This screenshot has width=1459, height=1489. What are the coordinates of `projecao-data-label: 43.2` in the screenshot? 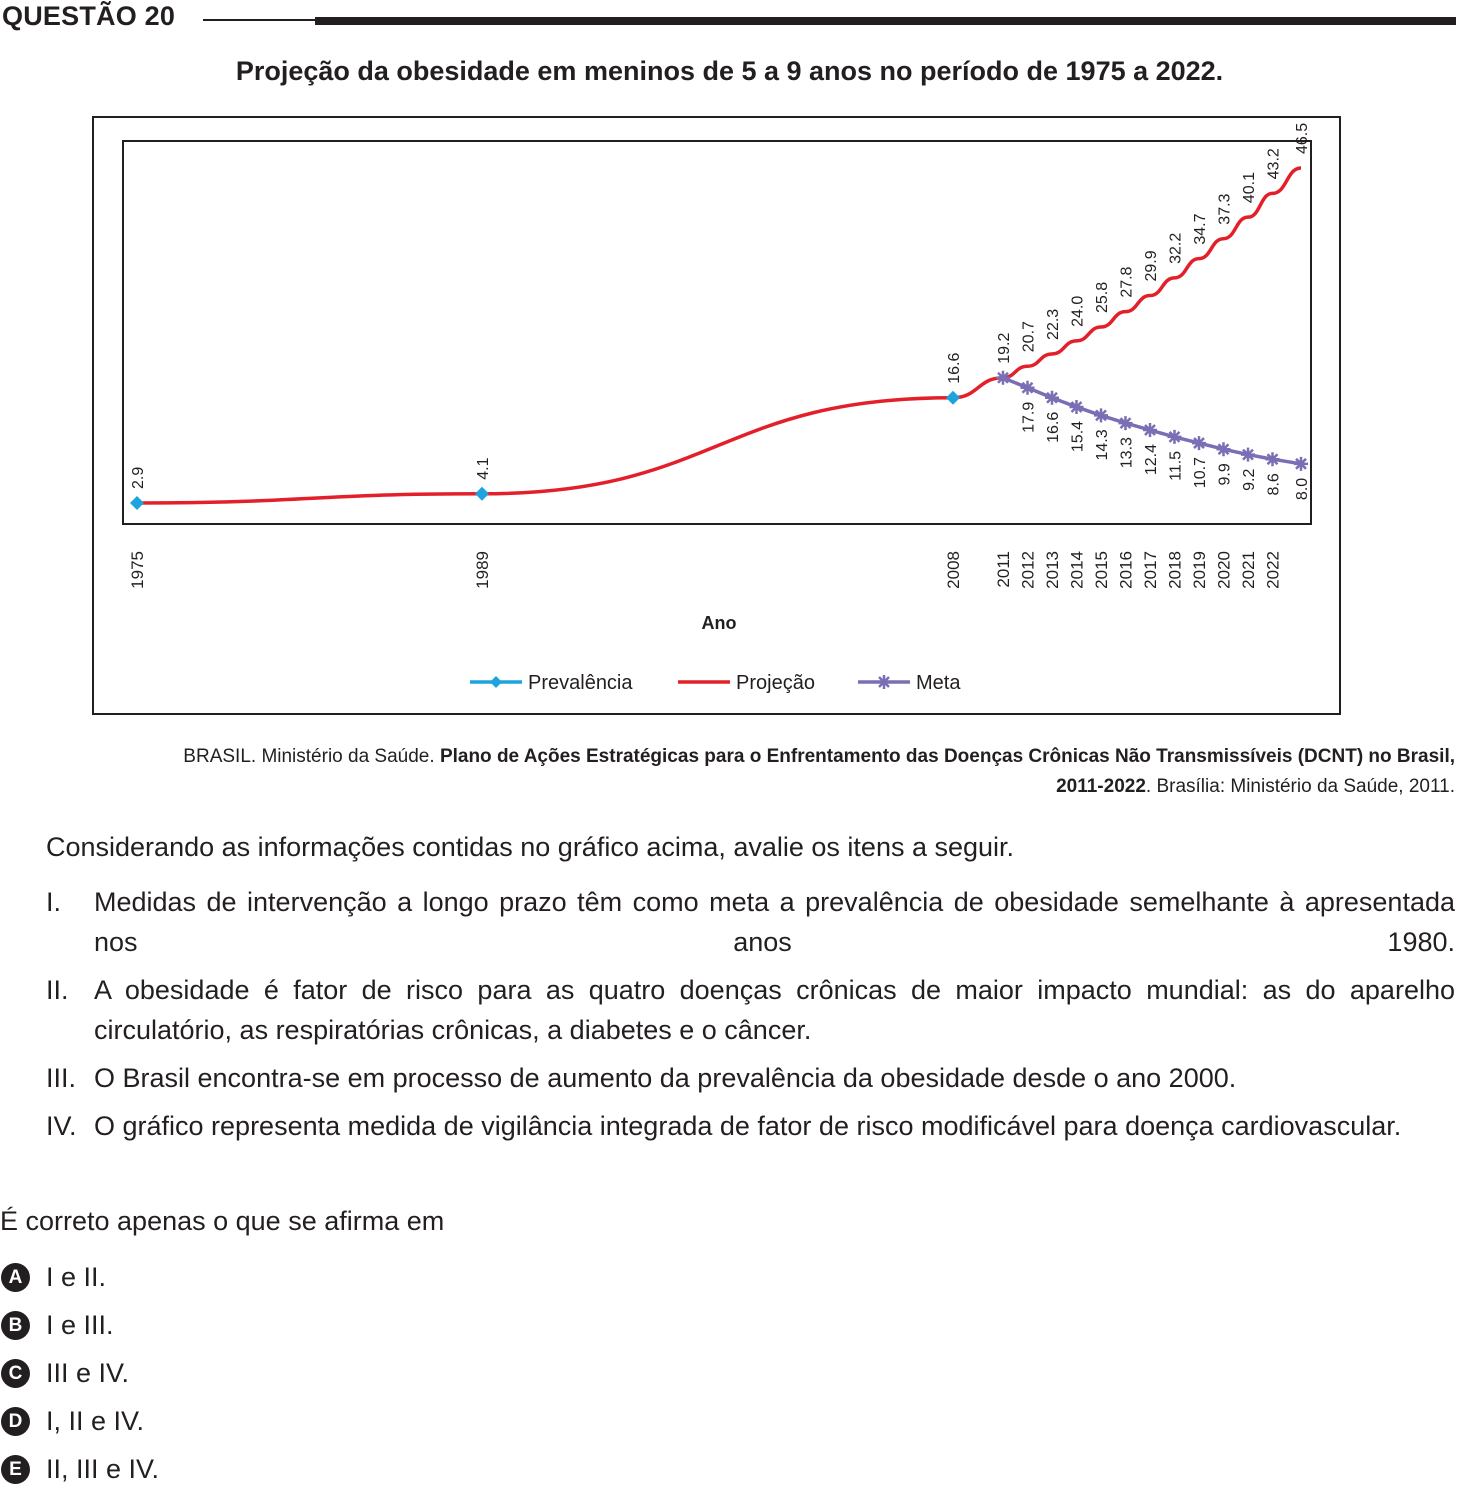 It's located at (1274, 163).